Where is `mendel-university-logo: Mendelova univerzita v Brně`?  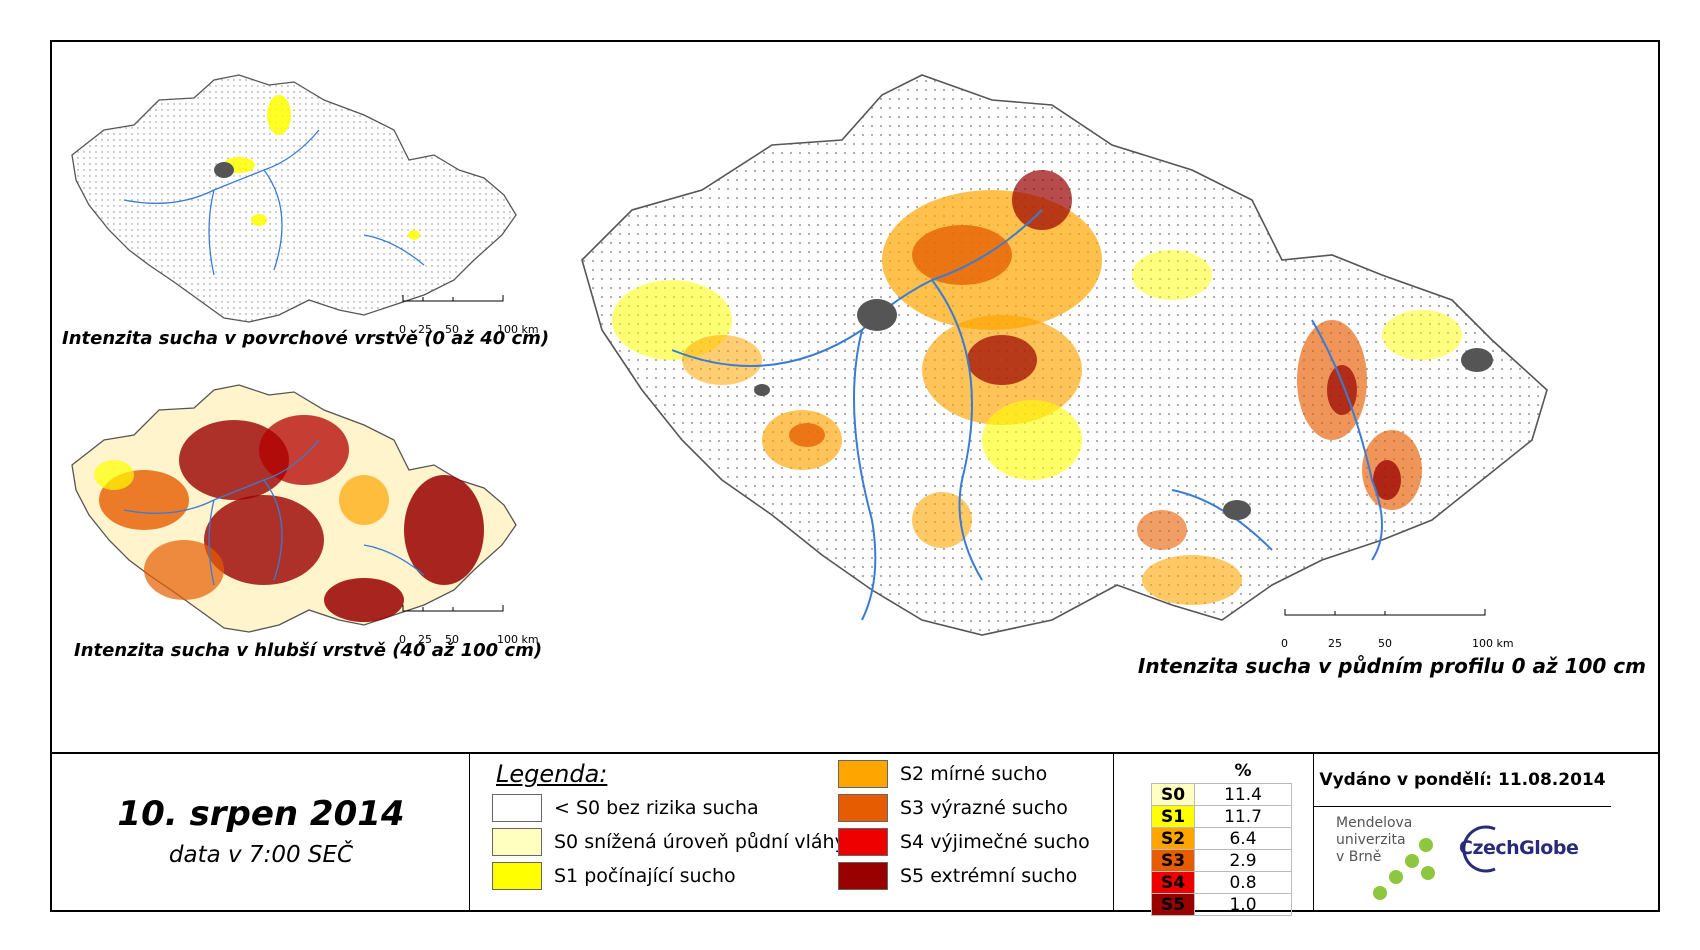 mendel-university-logo: Mendelova univerzita v Brně is located at coordinates (1374, 840).